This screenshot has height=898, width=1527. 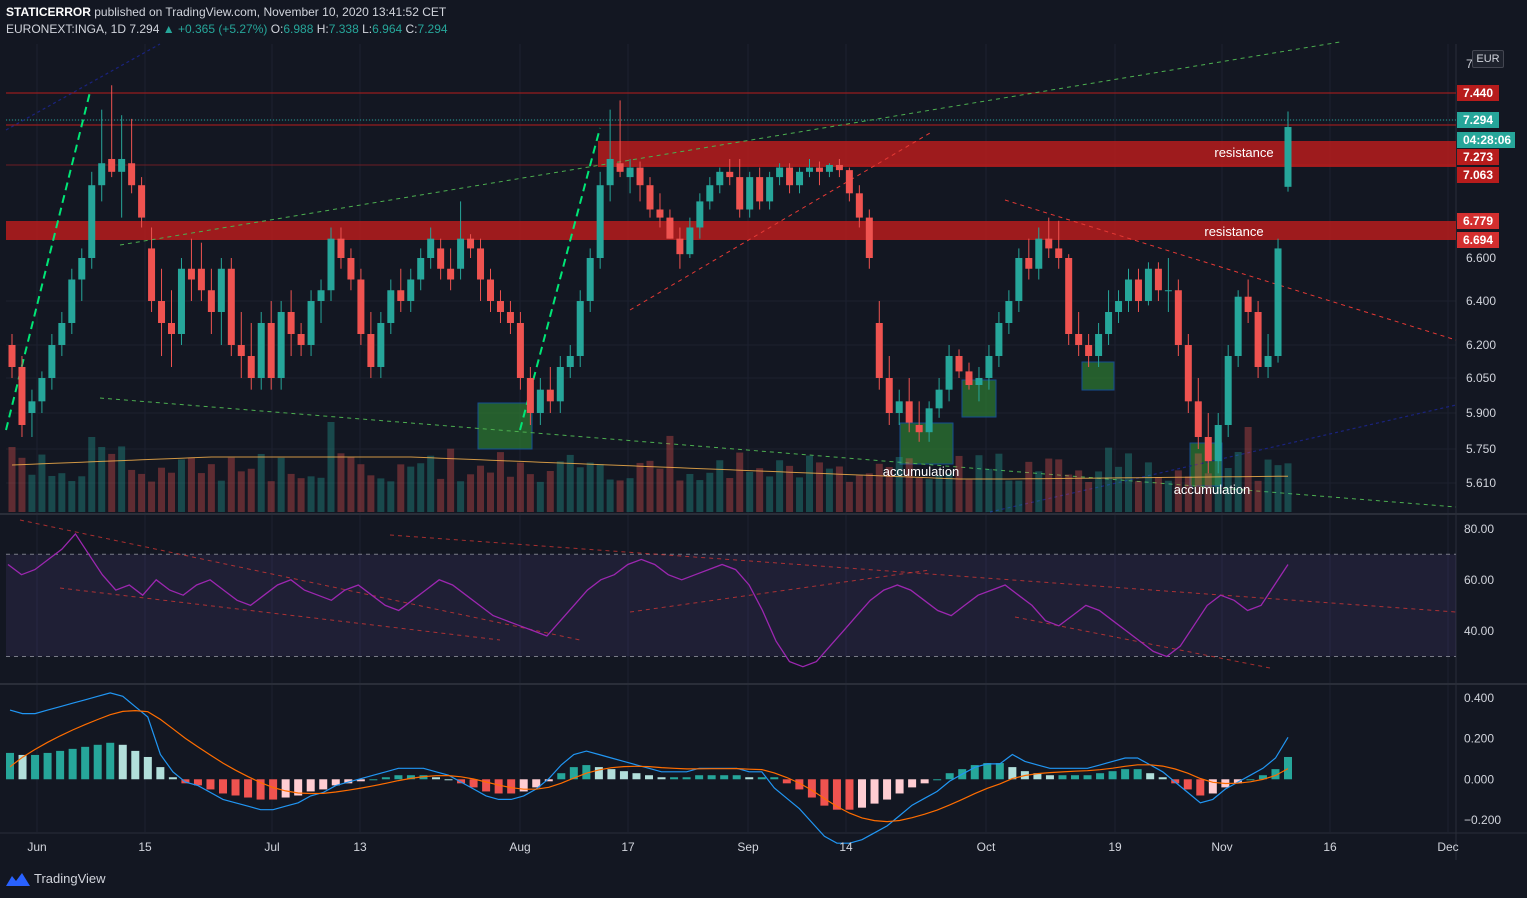 What do you see at coordinates (1481, 413) in the screenshot?
I see `price-axis-label: 5.900` at bounding box center [1481, 413].